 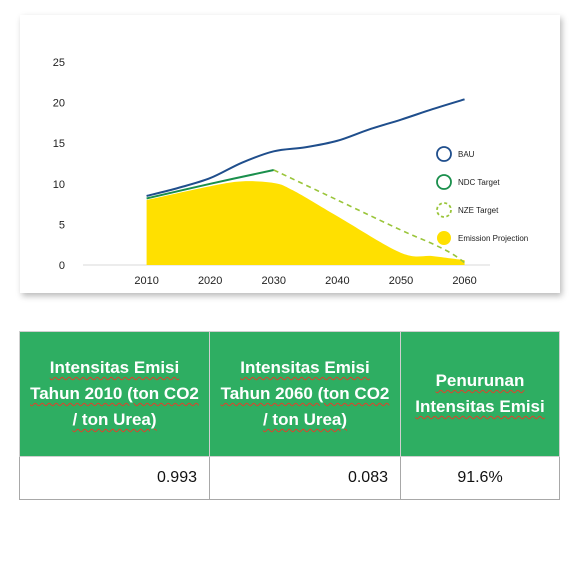 I want to click on x-tick-label: 2040, so click(x=337, y=281).